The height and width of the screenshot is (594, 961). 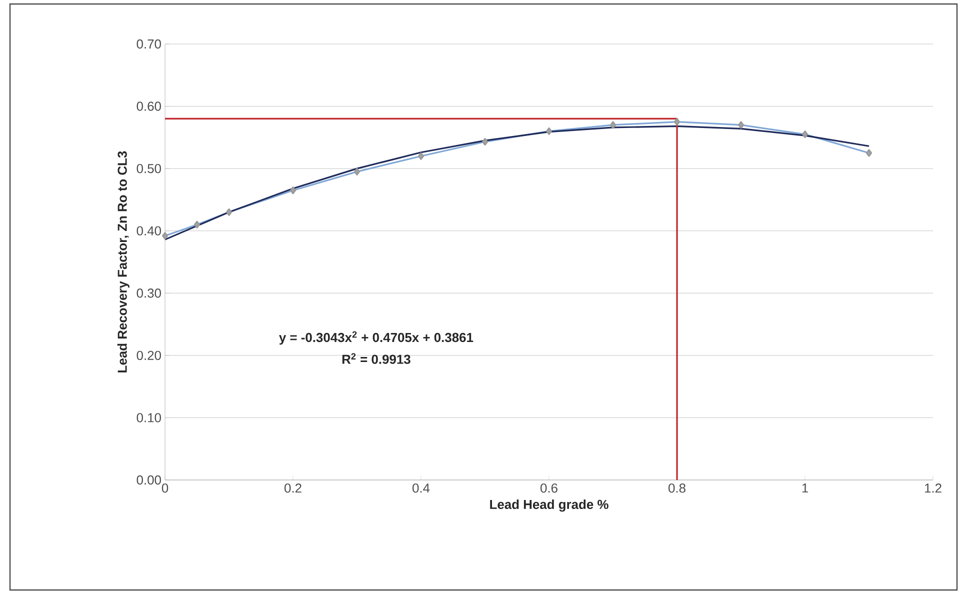 What do you see at coordinates (165, 488) in the screenshot?
I see `x-tick-label: 0` at bounding box center [165, 488].